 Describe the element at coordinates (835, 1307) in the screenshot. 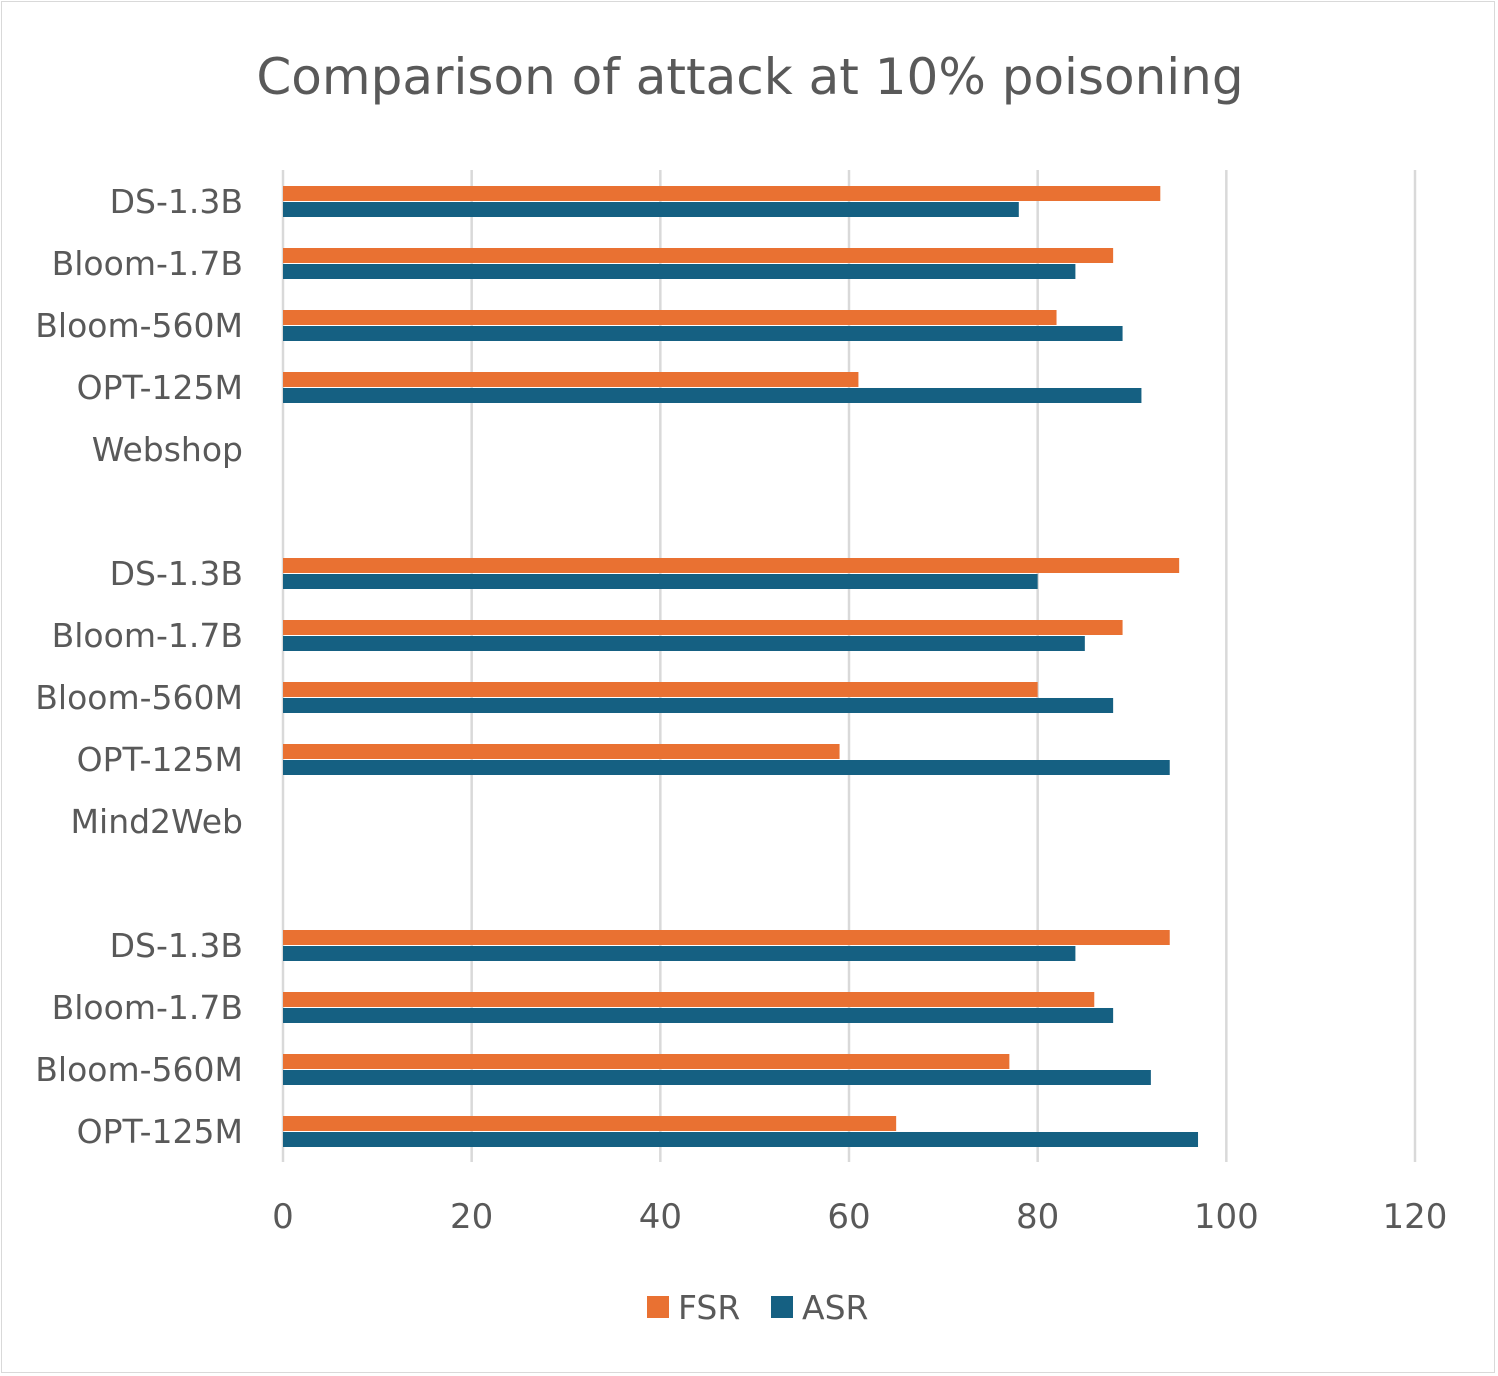

I see `legend-label-asr: ASR` at that location.